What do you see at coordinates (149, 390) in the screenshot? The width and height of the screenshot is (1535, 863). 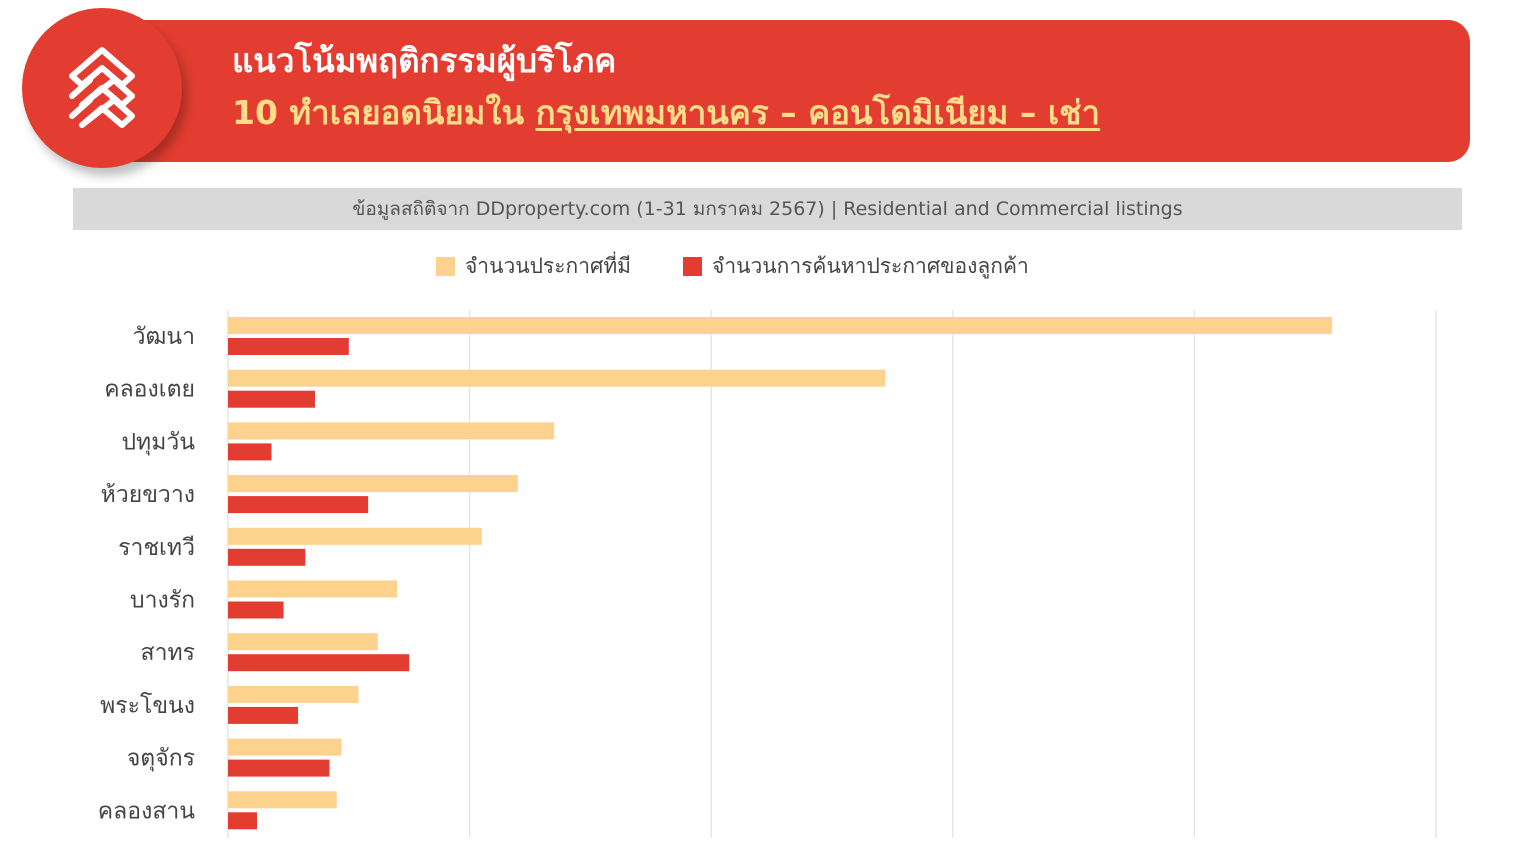 I see `category-label: คลองเตย` at bounding box center [149, 390].